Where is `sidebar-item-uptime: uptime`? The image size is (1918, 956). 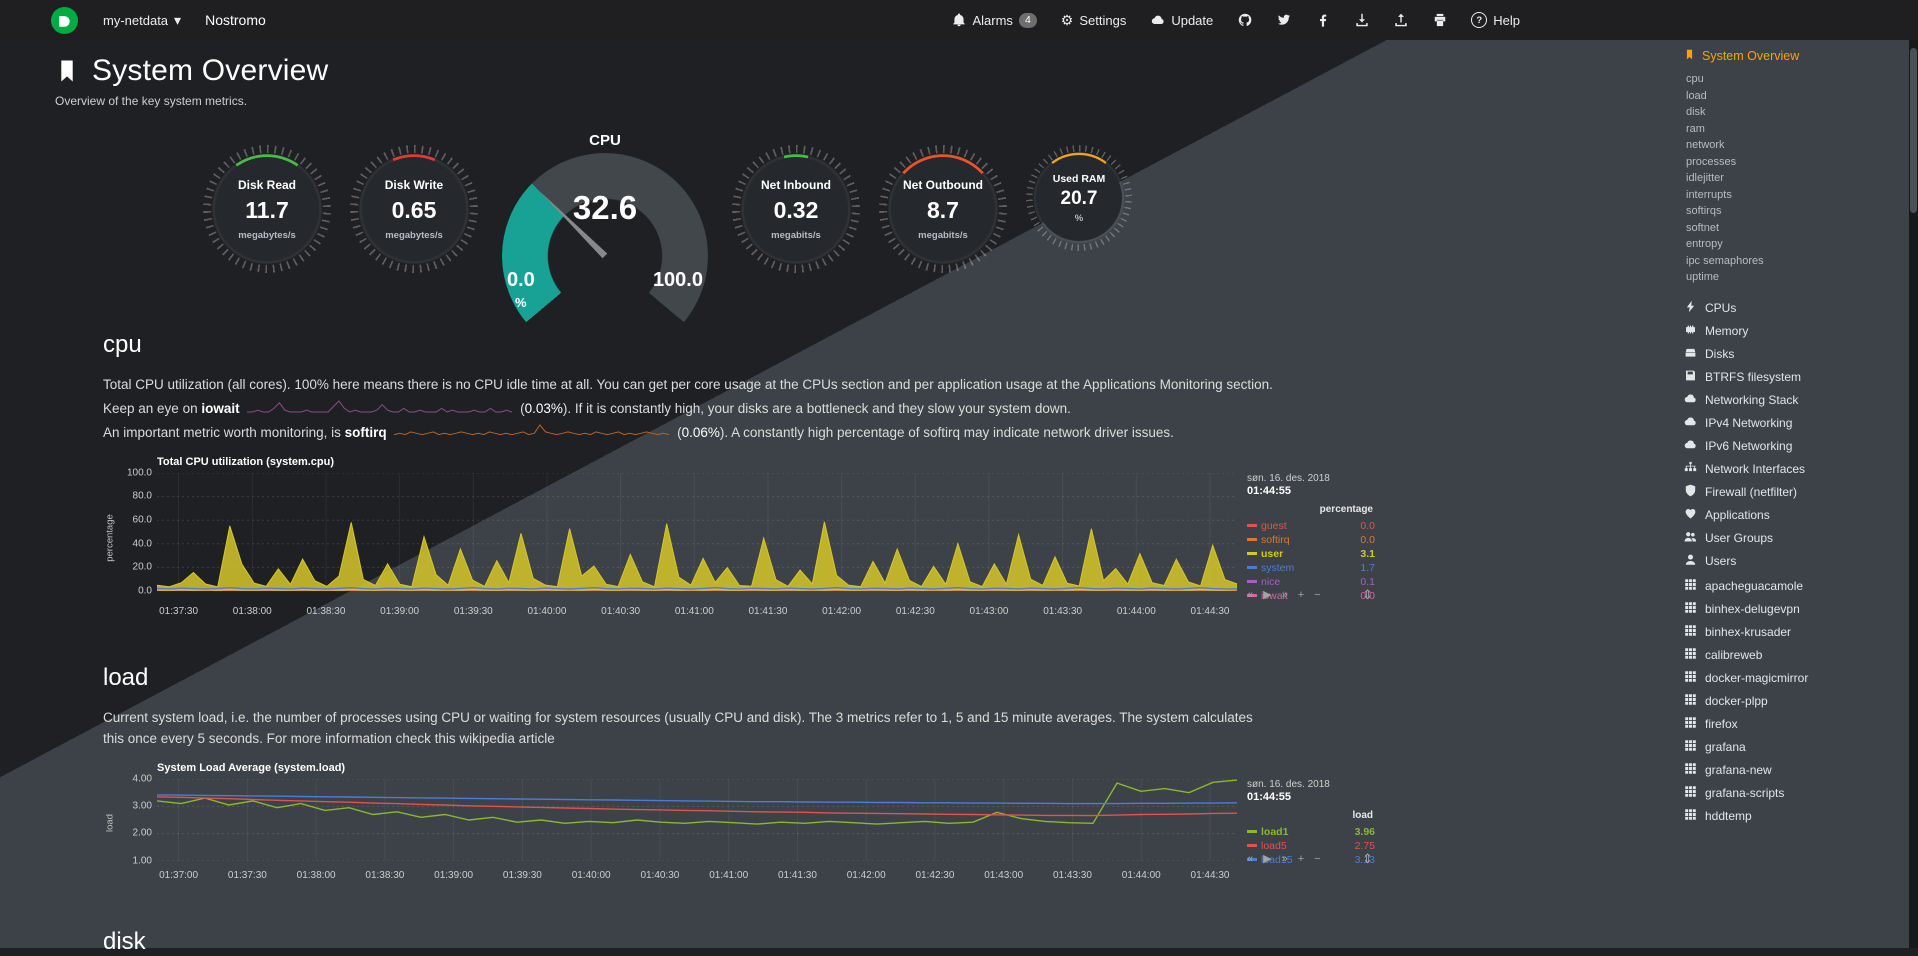
sidebar-item-uptime: uptime is located at coordinates (1796, 277).